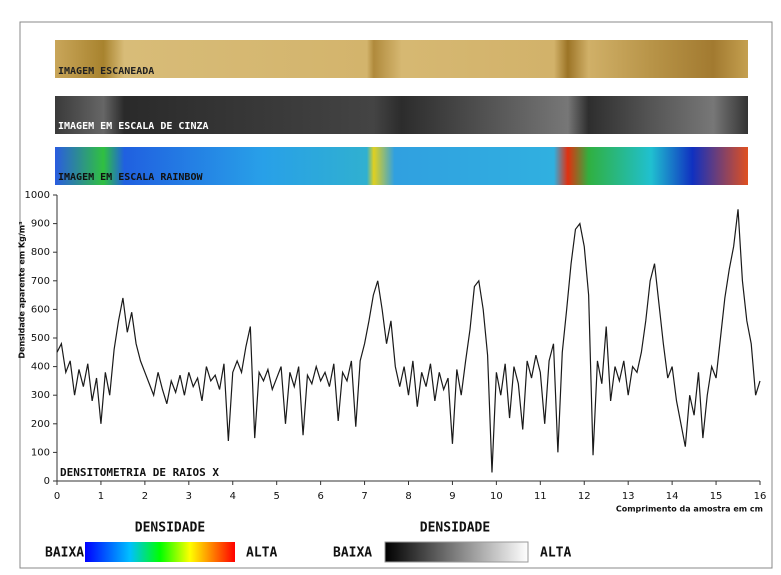  I want to click on y-tick-label: 400, so click(40, 367).